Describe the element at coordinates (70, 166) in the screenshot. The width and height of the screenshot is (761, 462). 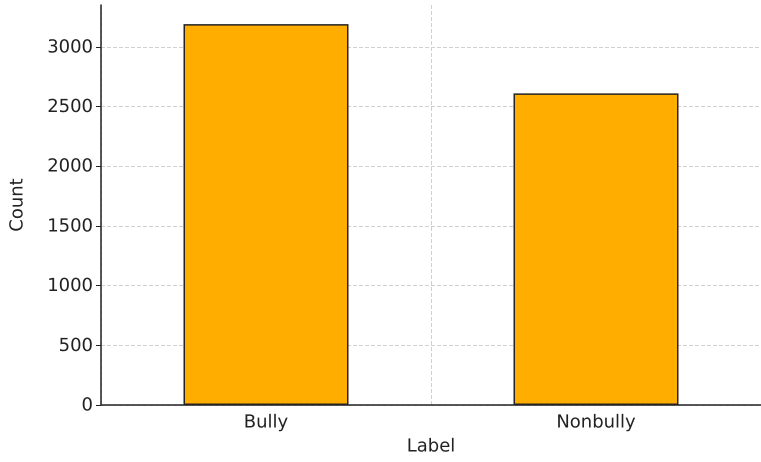
I see `y-tick-label: 2000` at that location.